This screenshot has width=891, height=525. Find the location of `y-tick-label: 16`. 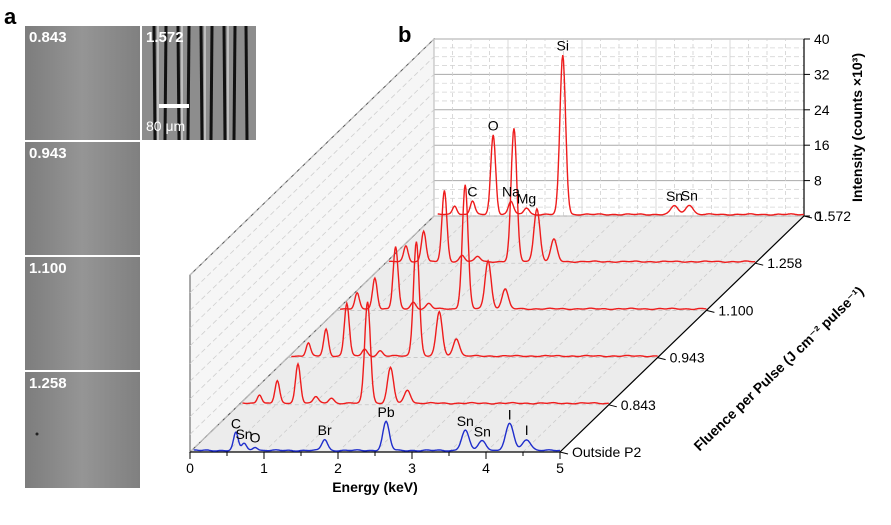

y-tick-label: 16 is located at coordinates (822, 145).